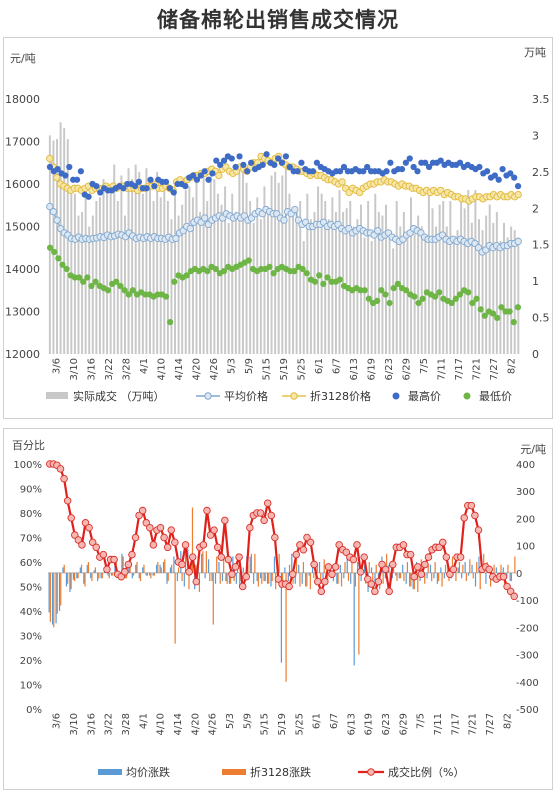 This screenshot has width=556, height=793. Describe the element at coordinates (22, 312) in the screenshot. I see `y-tick-left: 13000` at that location.